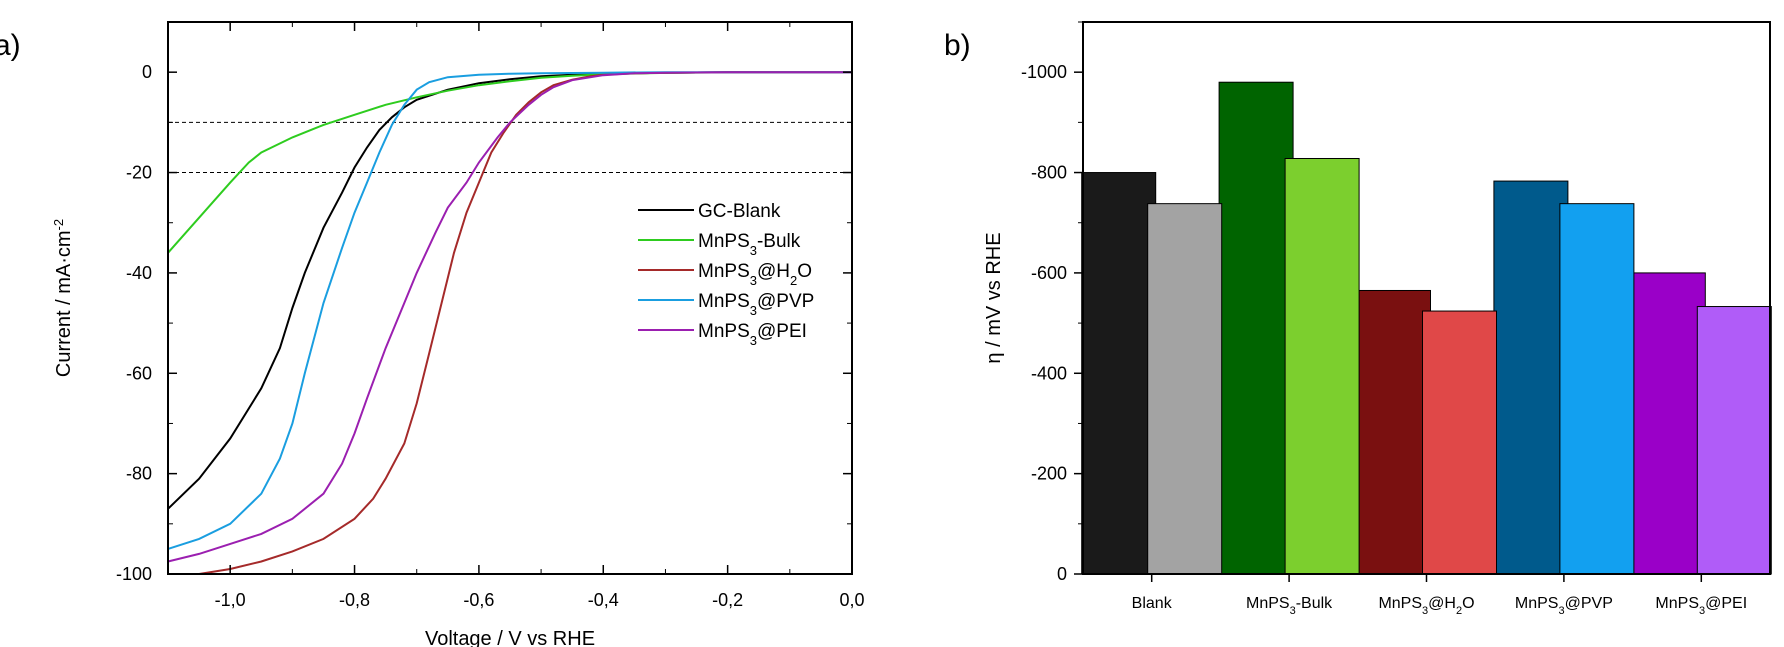  What do you see at coordinates (1289, 606) in the screenshot?
I see `category-label-1: MnPS3-Bulk` at bounding box center [1289, 606].